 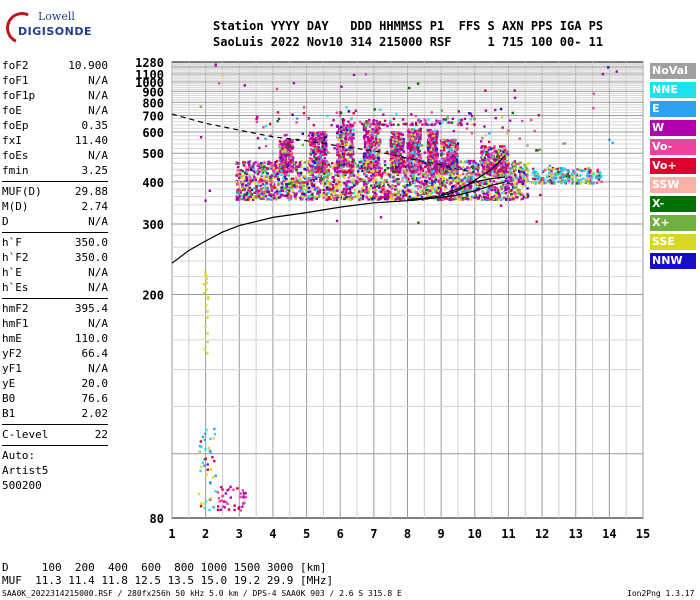 What do you see at coordinates (95, 398) in the screenshot?
I see `param-value: 76.6` at bounding box center [95, 398].